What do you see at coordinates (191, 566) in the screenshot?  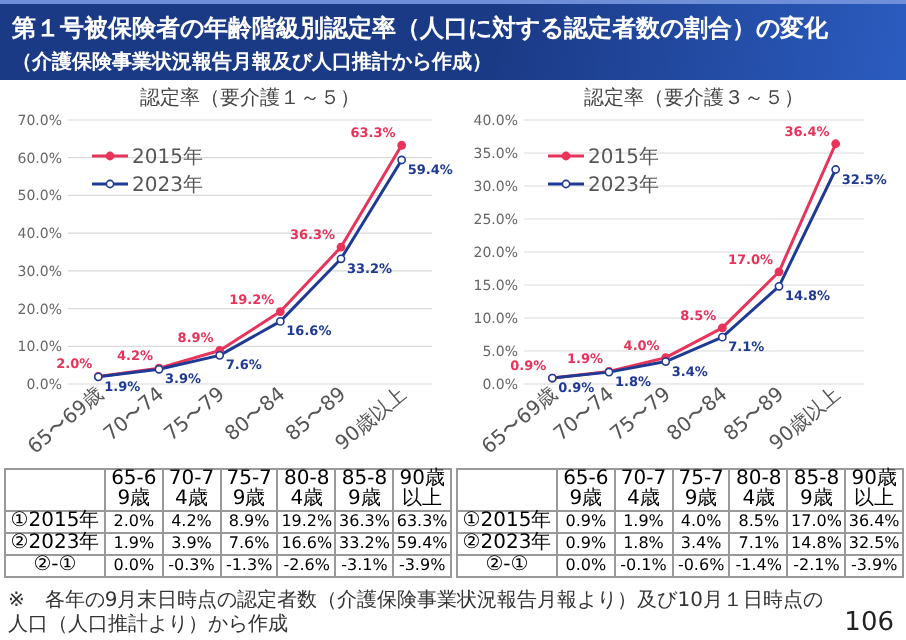 I see `text: -0.3%` at bounding box center [191, 566].